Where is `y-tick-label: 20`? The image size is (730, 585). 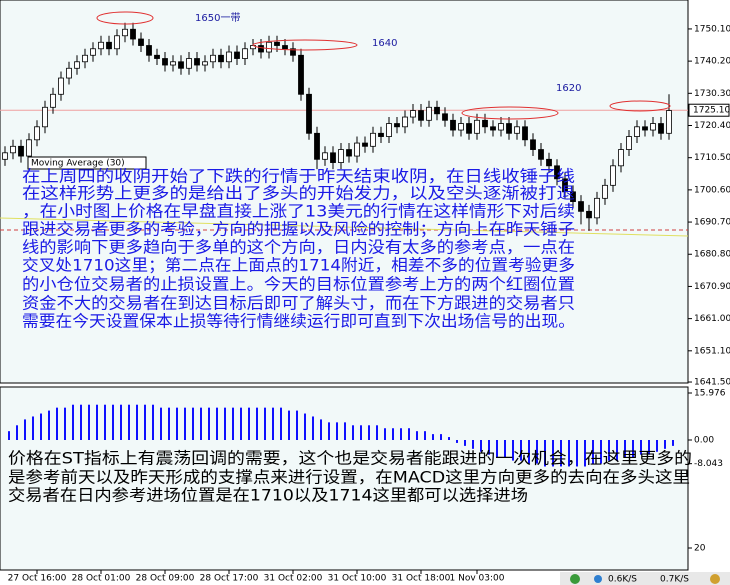 y-tick-label: 20 is located at coordinates (700, 549).